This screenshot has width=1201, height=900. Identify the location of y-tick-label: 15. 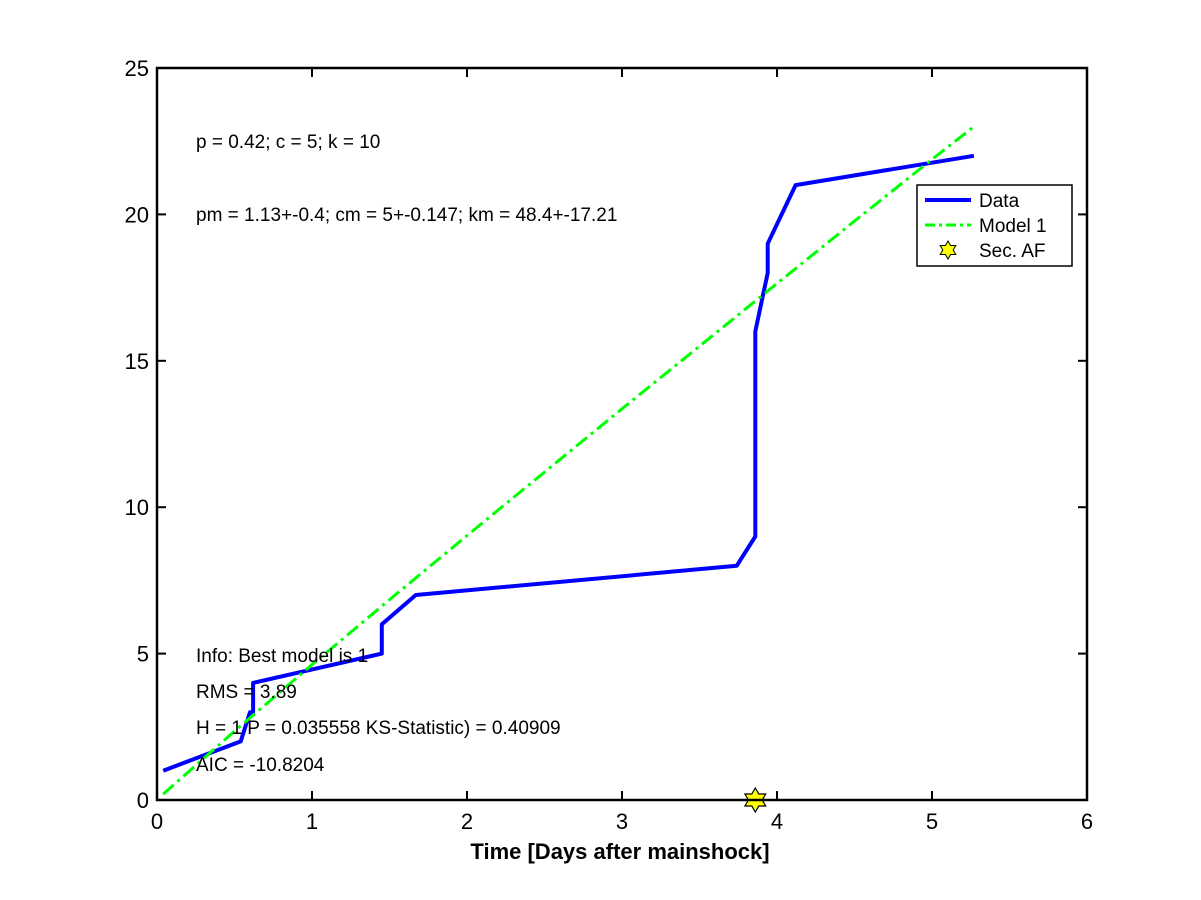
(137, 361).